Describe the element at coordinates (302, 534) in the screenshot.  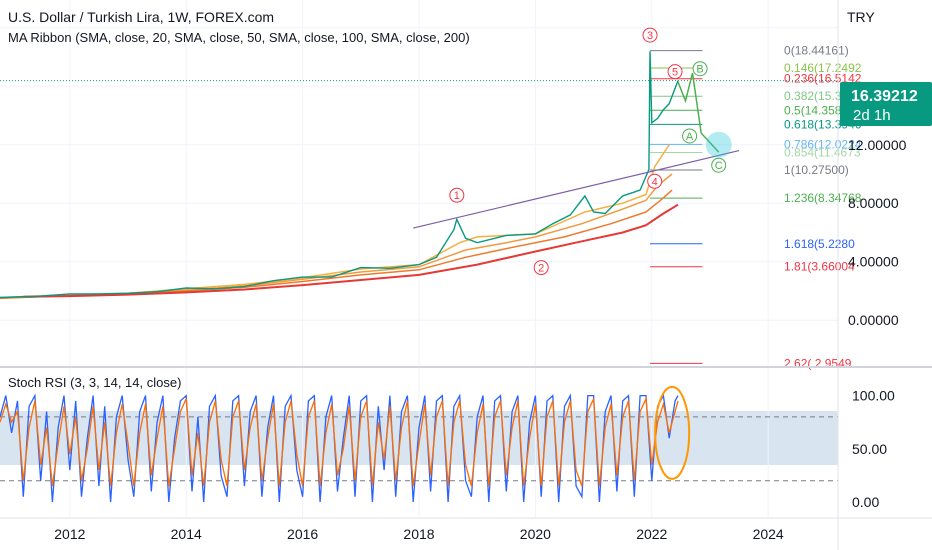
I see `time-tick-label: 2016` at that location.